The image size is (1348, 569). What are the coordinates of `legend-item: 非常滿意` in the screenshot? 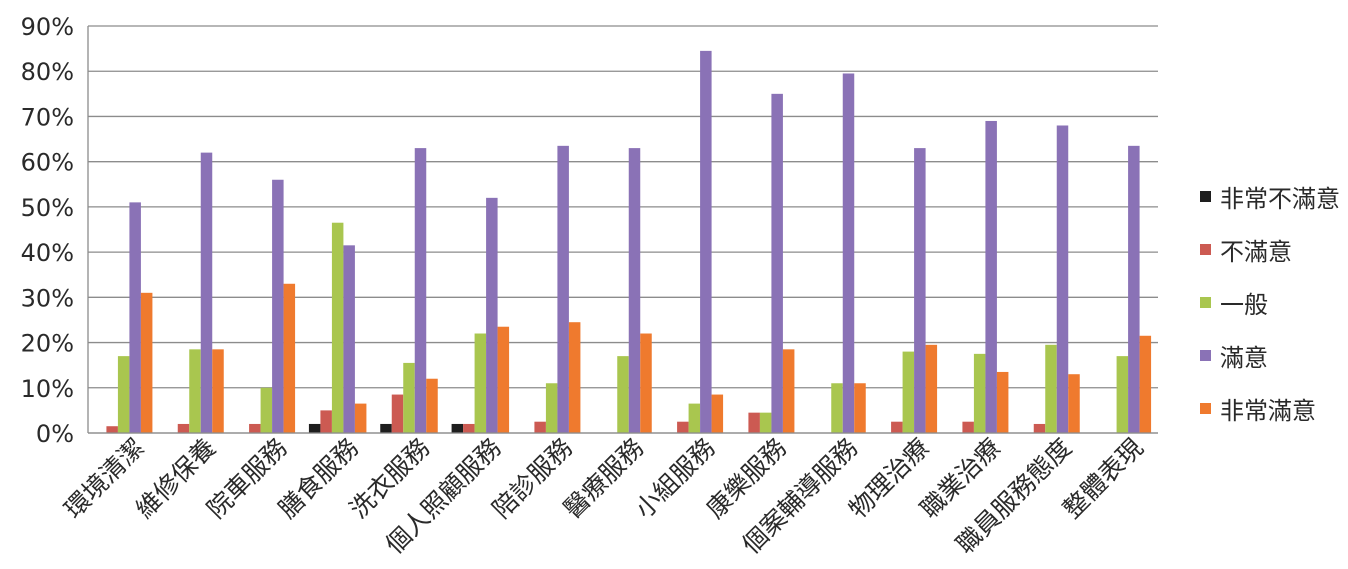 It's located at (1270, 408).